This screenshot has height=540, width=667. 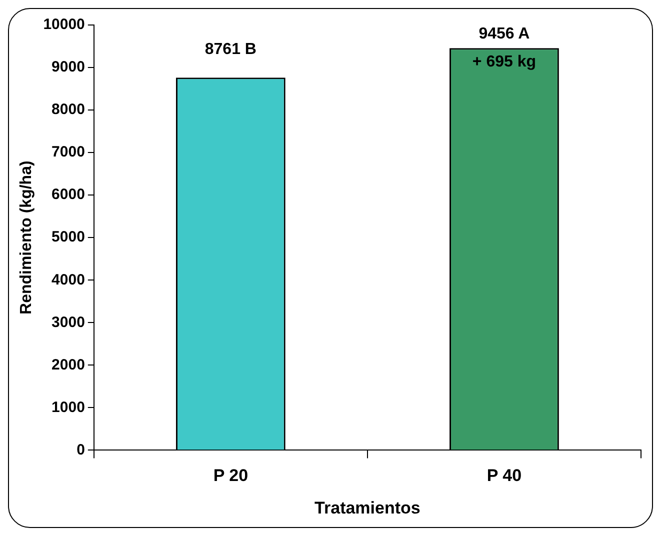 I want to click on data-label: 9456 A, so click(x=504, y=34).